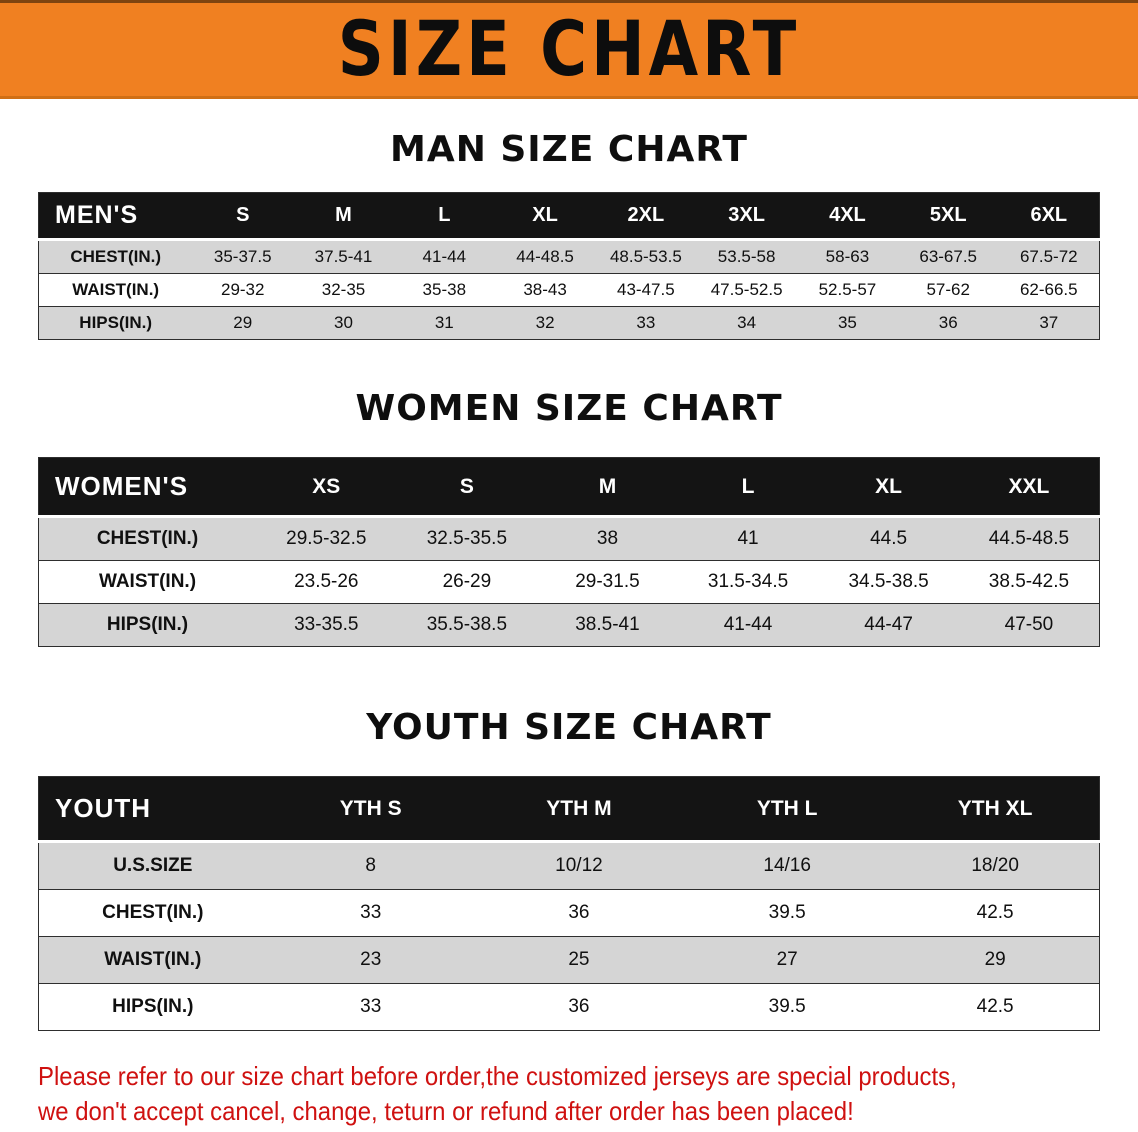 This screenshot has width=1138, height=1132. What do you see at coordinates (748, 581) in the screenshot?
I see `size-value-cell: 31.5-34.5` at bounding box center [748, 581].